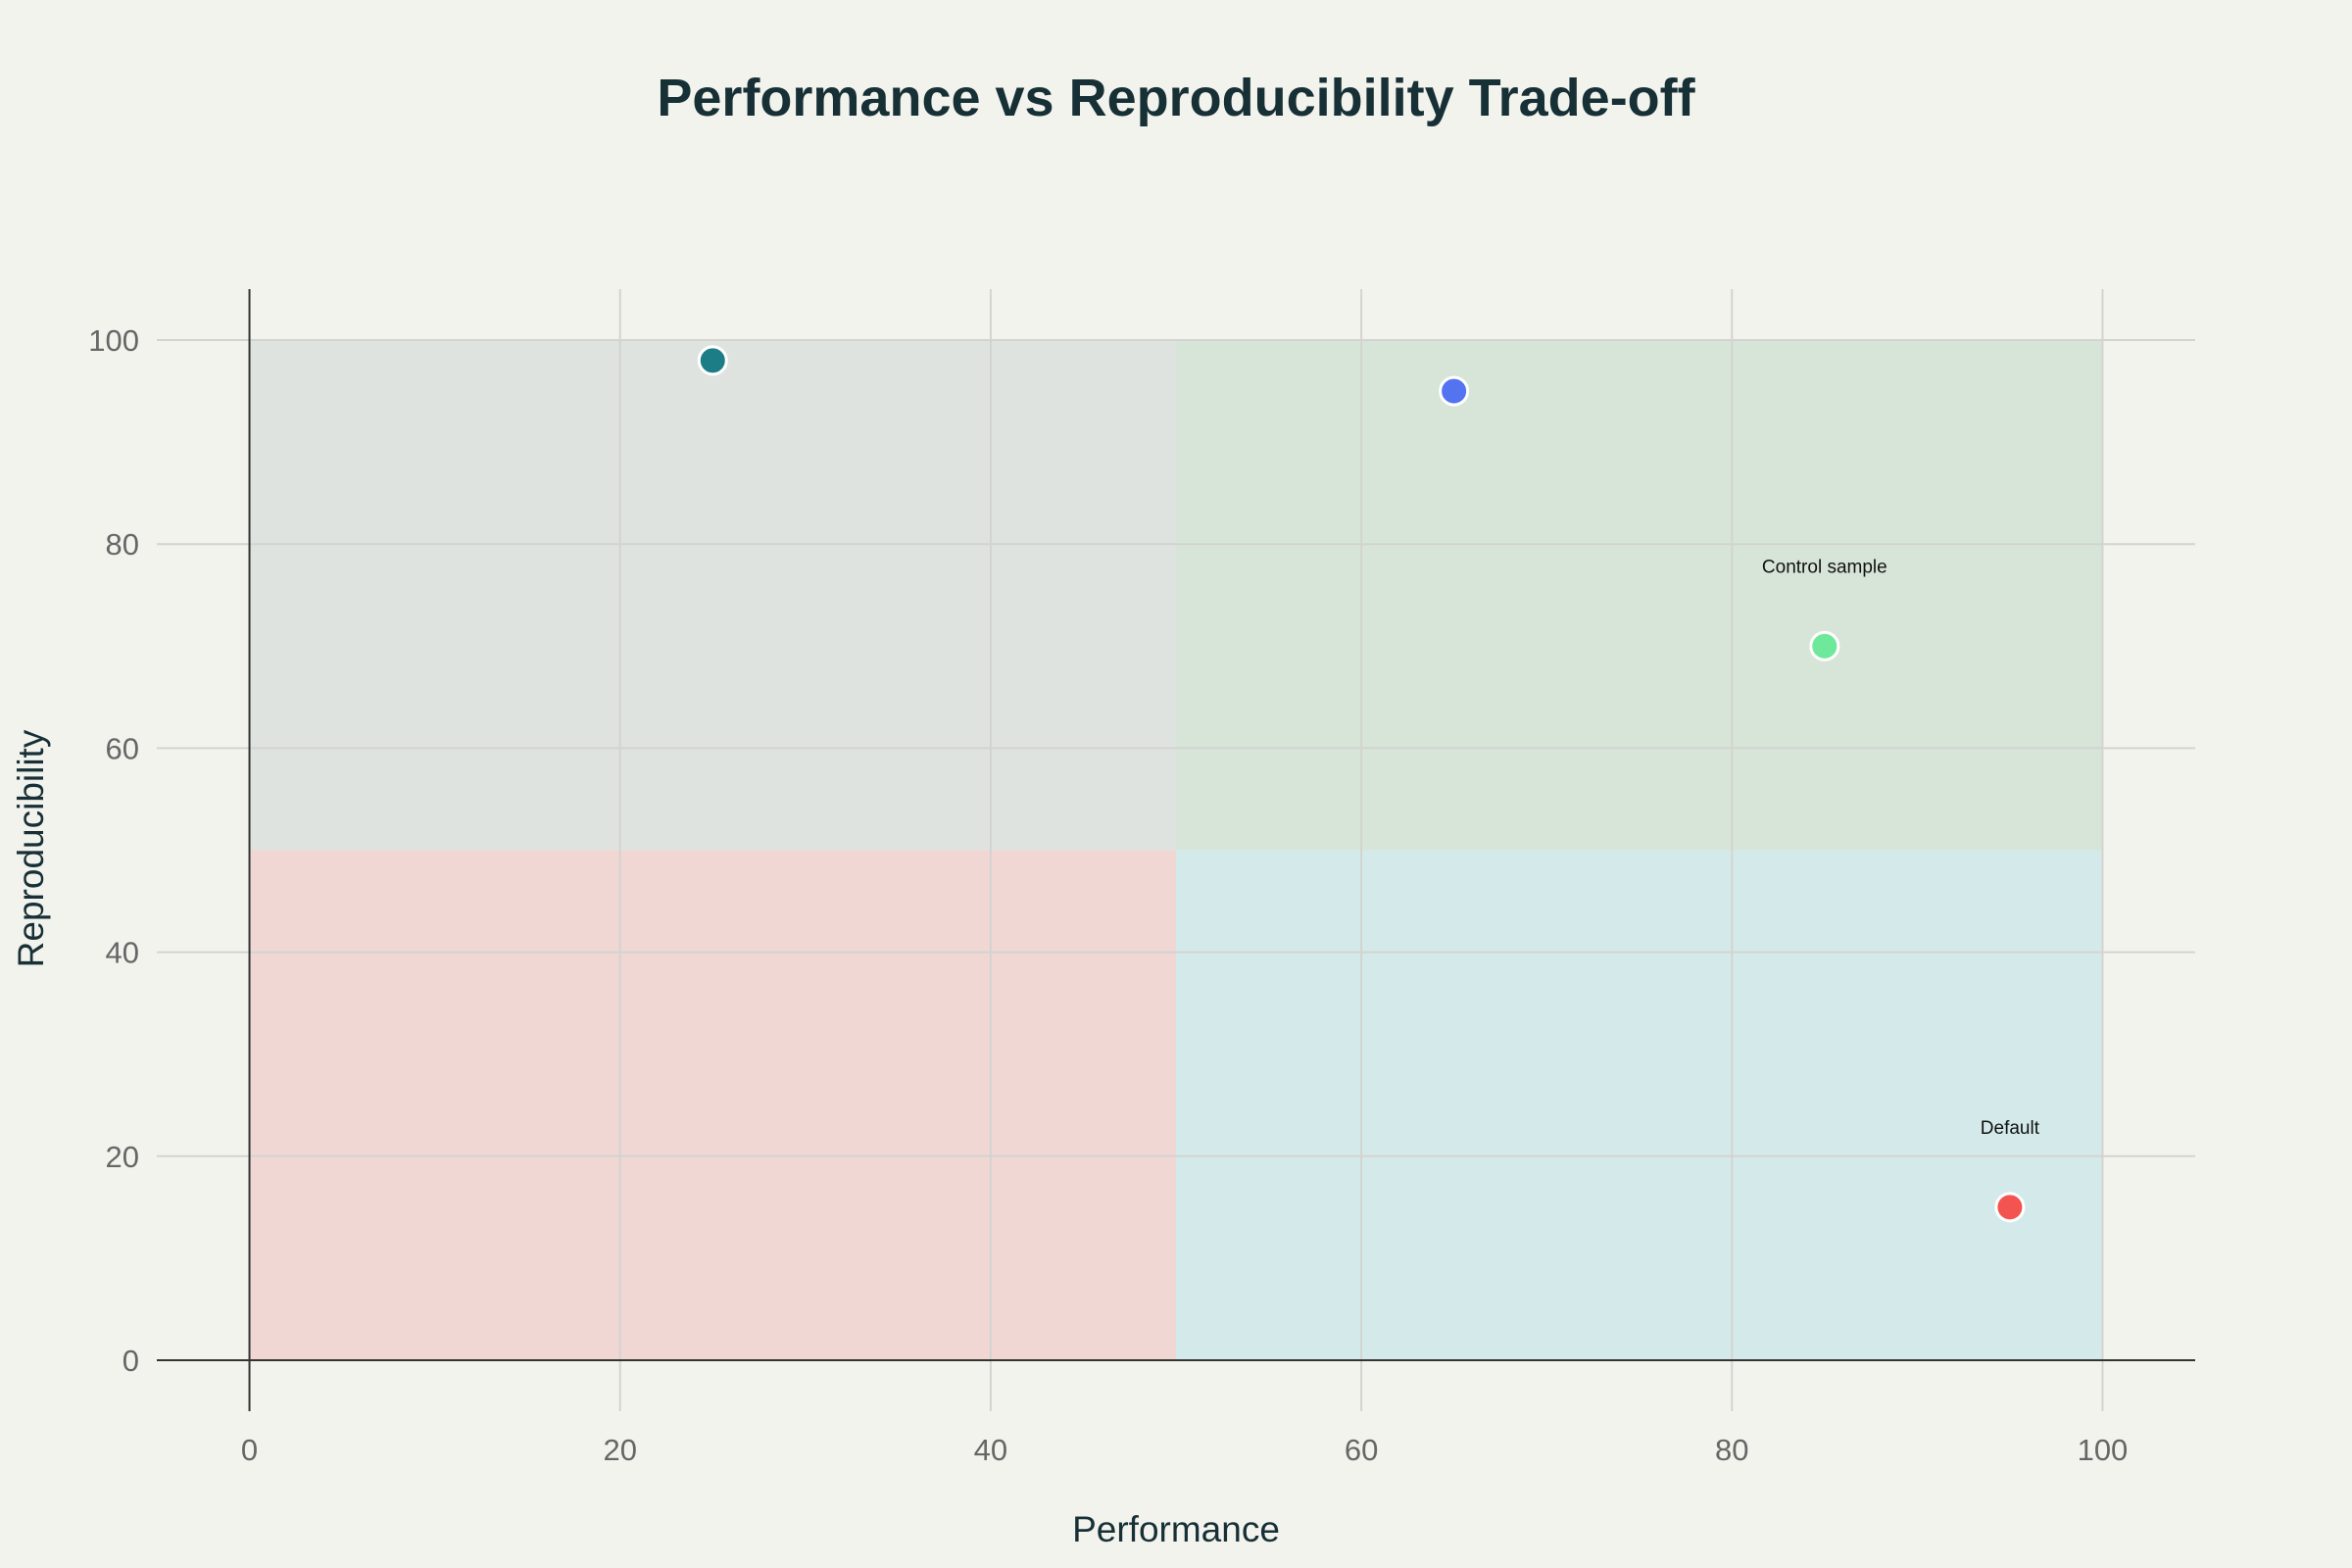 The width and height of the screenshot is (2352, 1568). What do you see at coordinates (1824, 567) in the screenshot?
I see `point-annotation-2: Control sample` at bounding box center [1824, 567].